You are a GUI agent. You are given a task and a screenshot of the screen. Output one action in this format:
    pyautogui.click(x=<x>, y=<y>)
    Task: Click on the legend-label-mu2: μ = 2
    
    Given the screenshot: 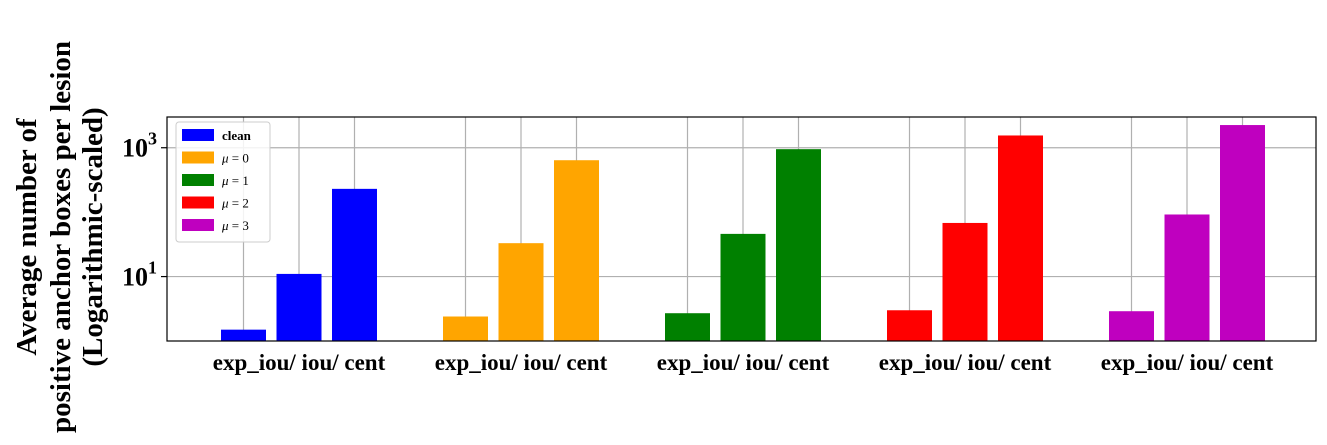 What is the action you would take?
    pyautogui.click(x=235, y=203)
    